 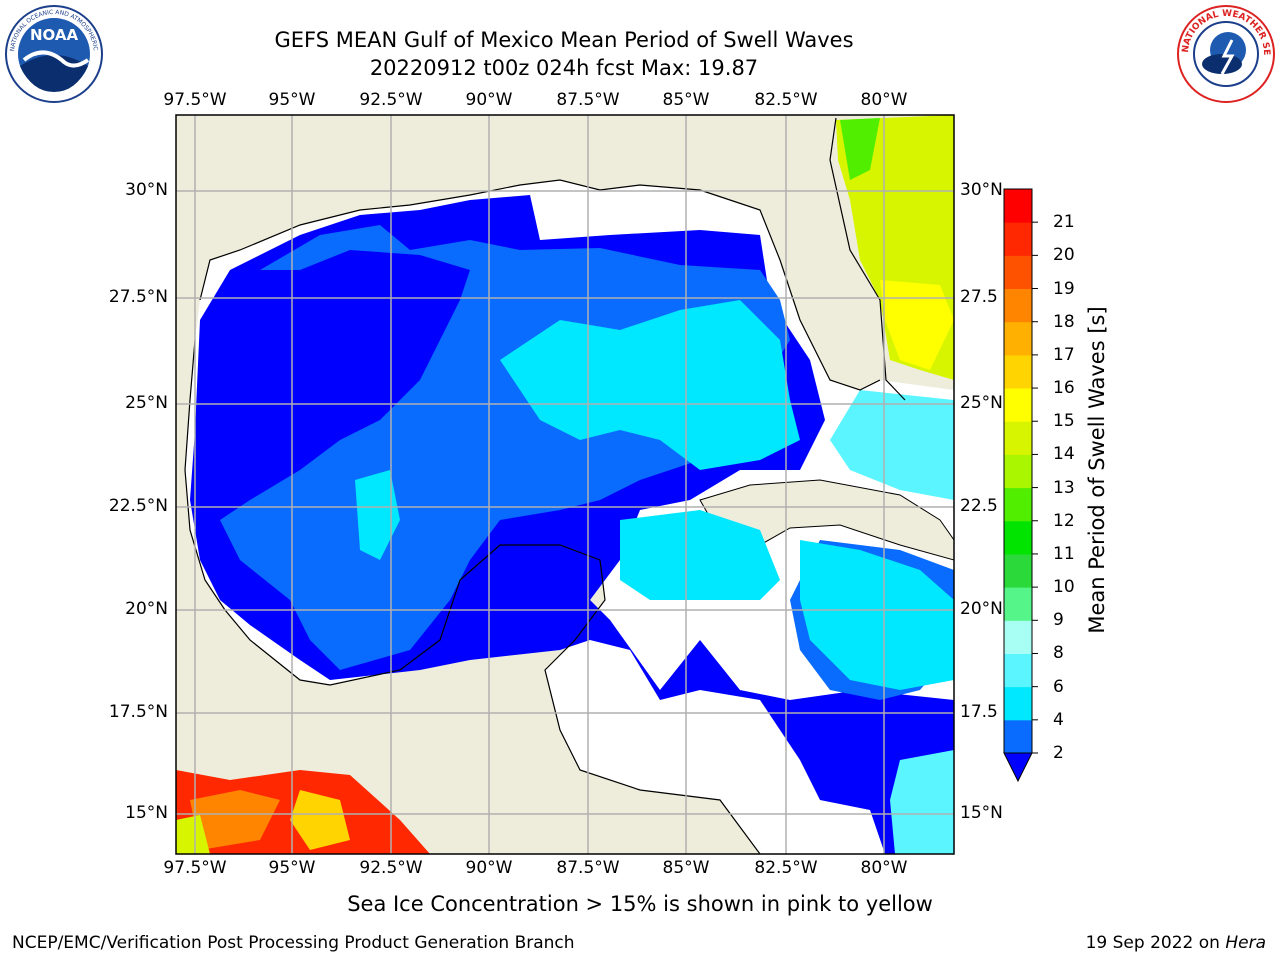 What do you see at coordinates (884, 868) in the screenshot?
I see `lon-label-bottom: 80°W` at bounding box center [884, 868].